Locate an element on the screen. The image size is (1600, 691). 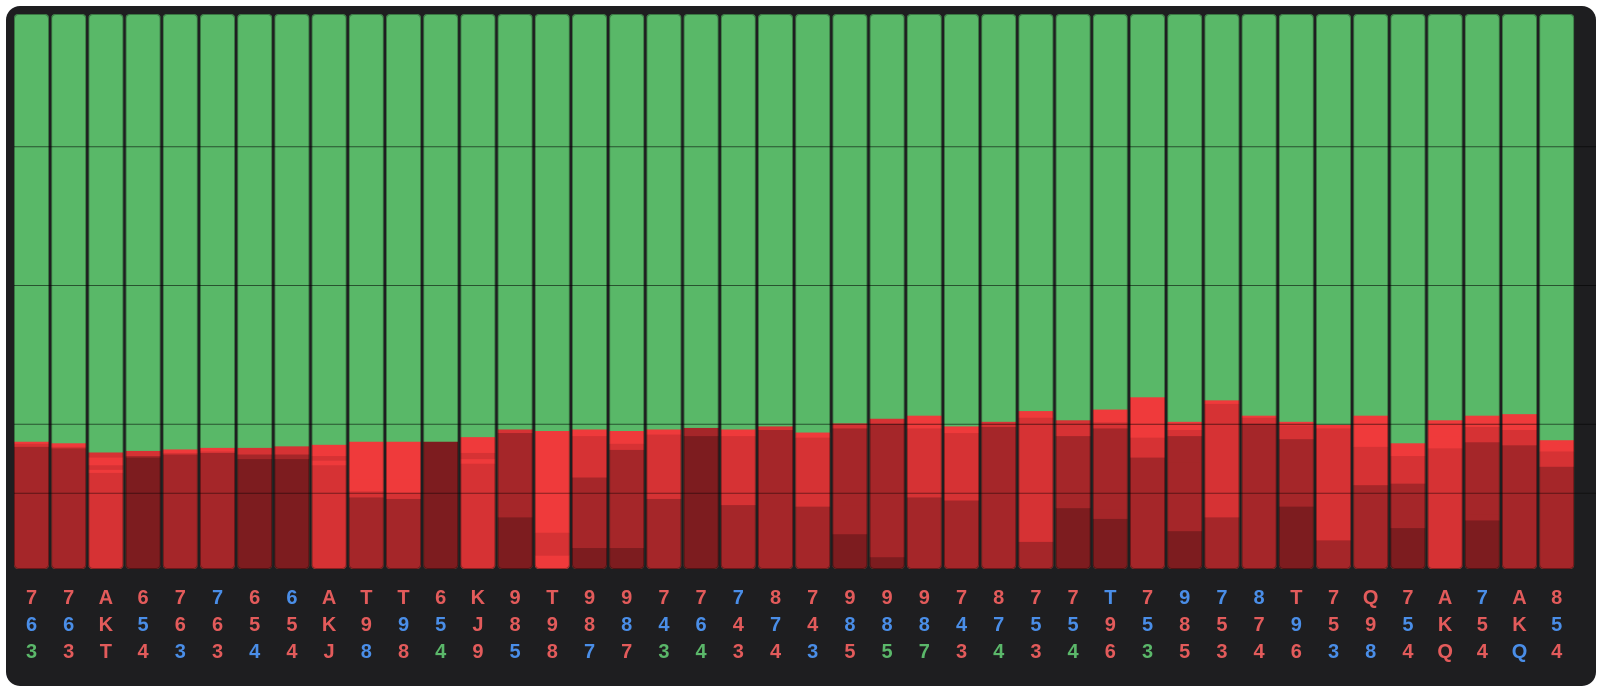
card-label: K is located at coordinates (1445, 625).